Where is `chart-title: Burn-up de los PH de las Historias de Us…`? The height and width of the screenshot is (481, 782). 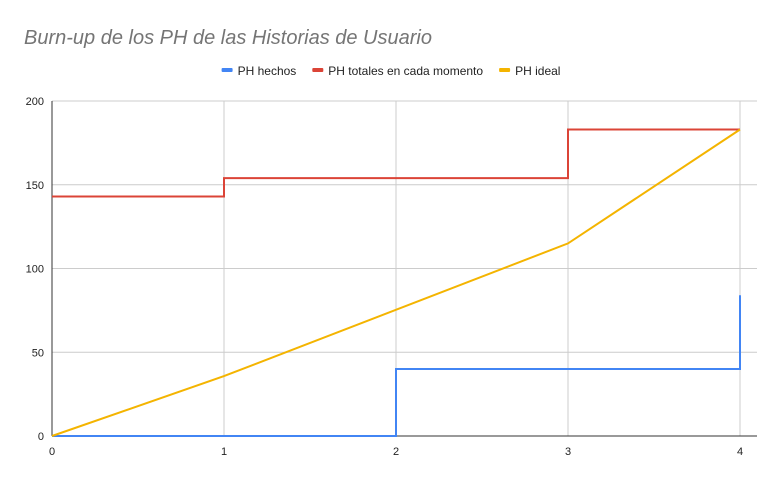 chart-title: Burn-up de los PH de las Historias de Us… is located at coordinates (228, 38).